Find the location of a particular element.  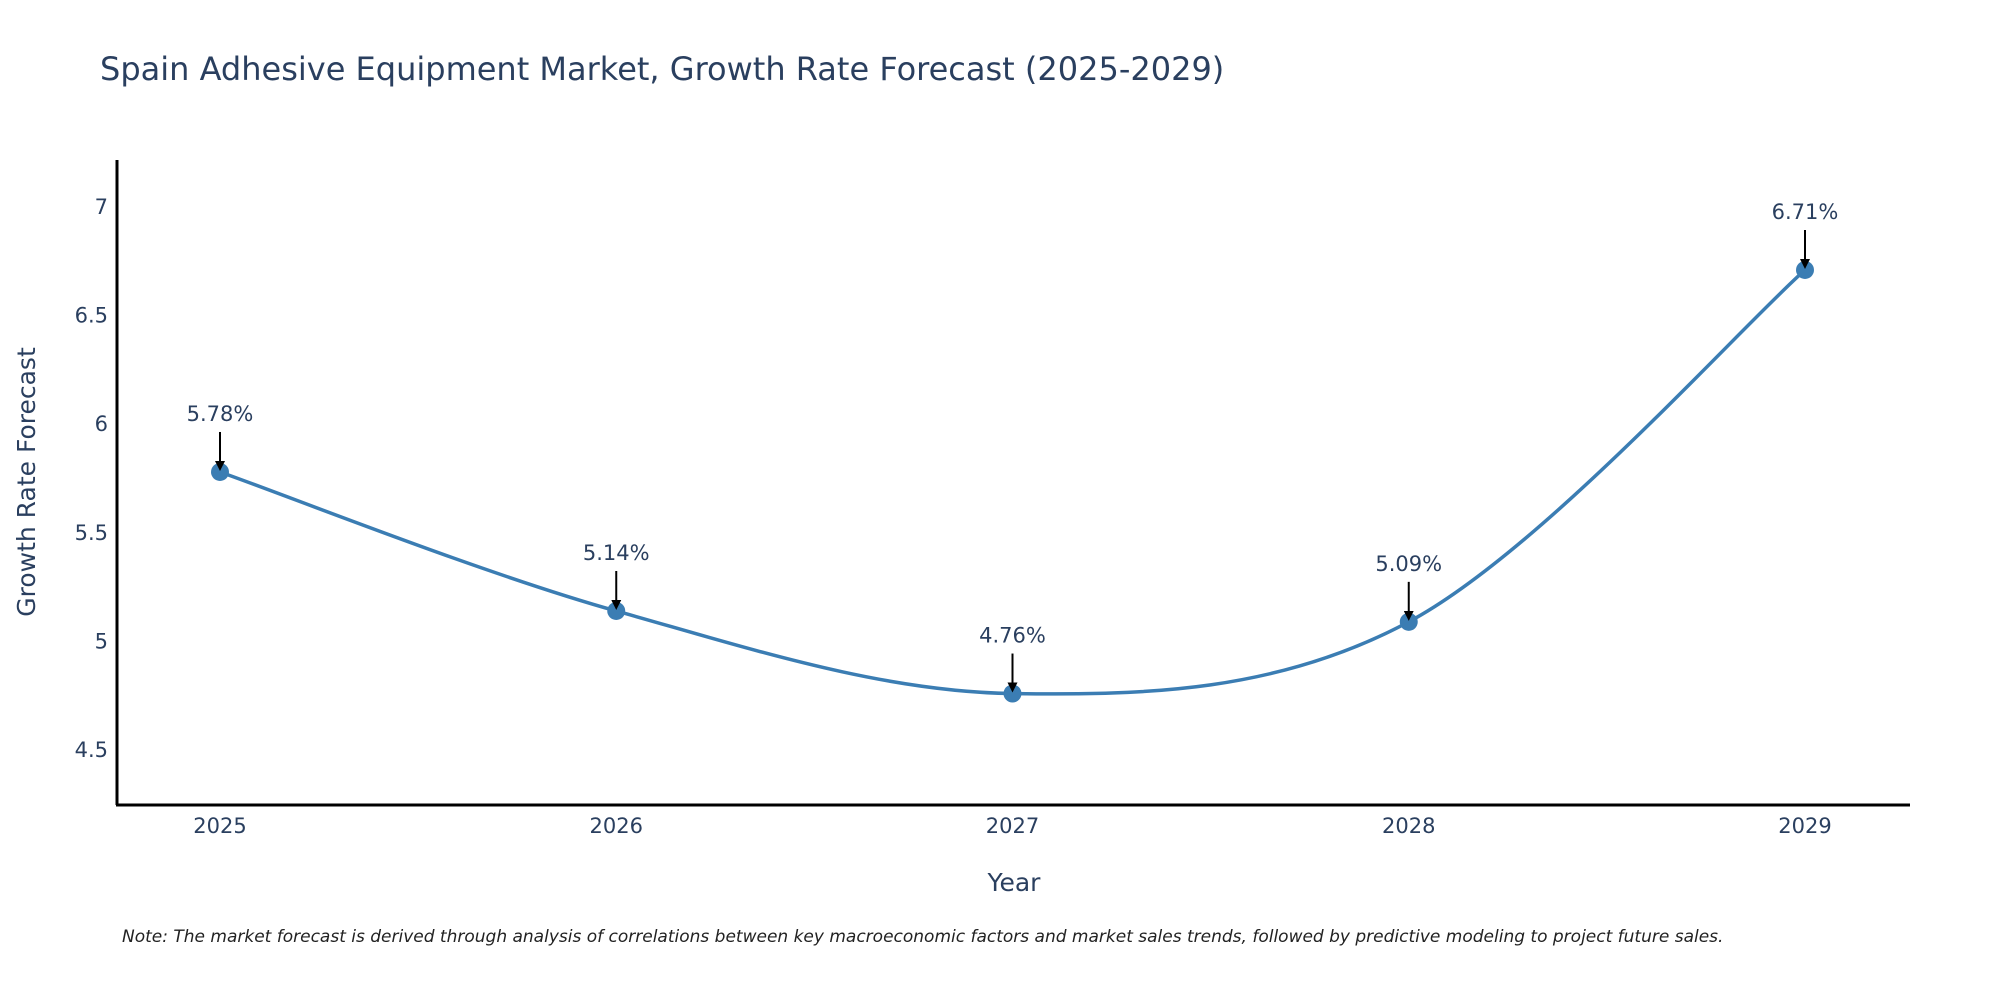

data-label: 6.71% is located at coordinates (1805, 212).